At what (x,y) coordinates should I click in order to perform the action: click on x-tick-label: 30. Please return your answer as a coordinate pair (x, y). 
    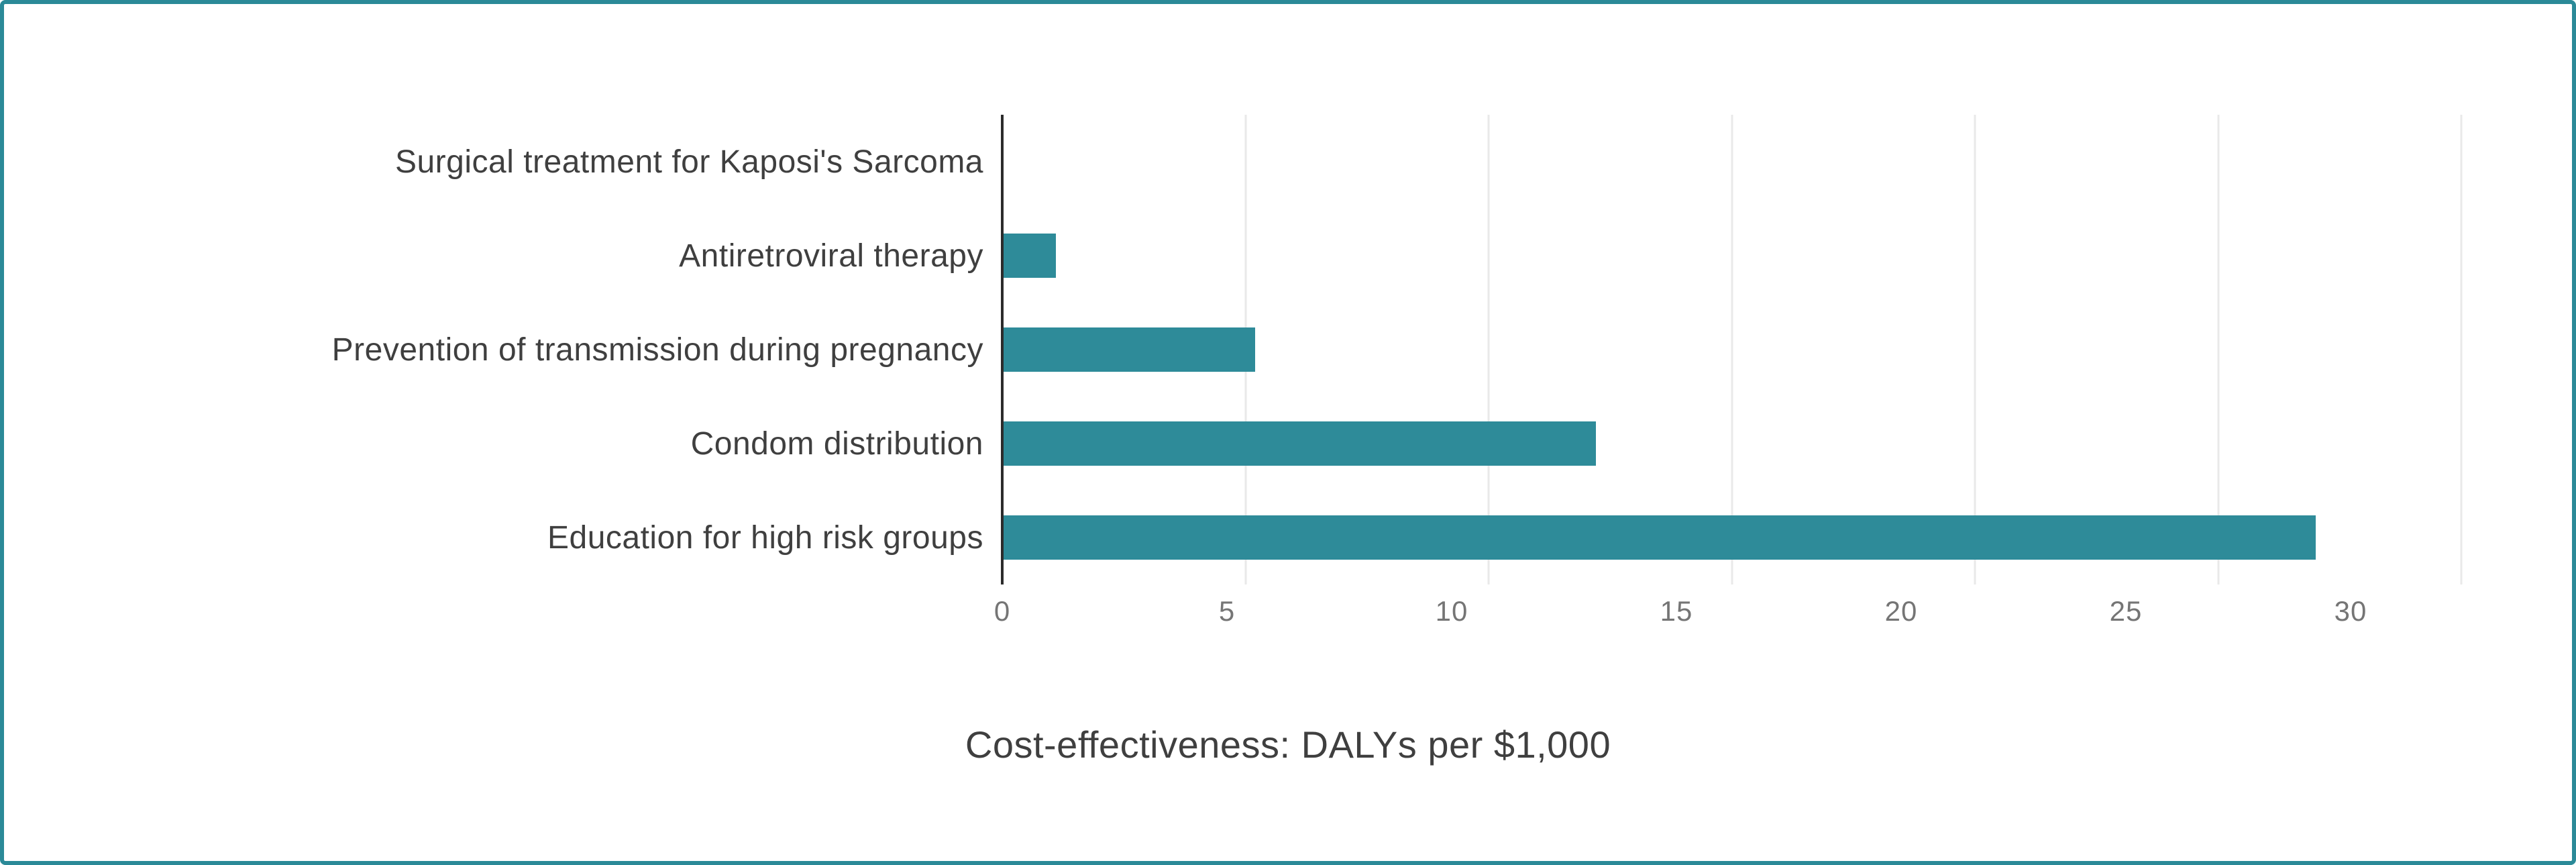
    Looking at the image, I should click on (2350, 611).